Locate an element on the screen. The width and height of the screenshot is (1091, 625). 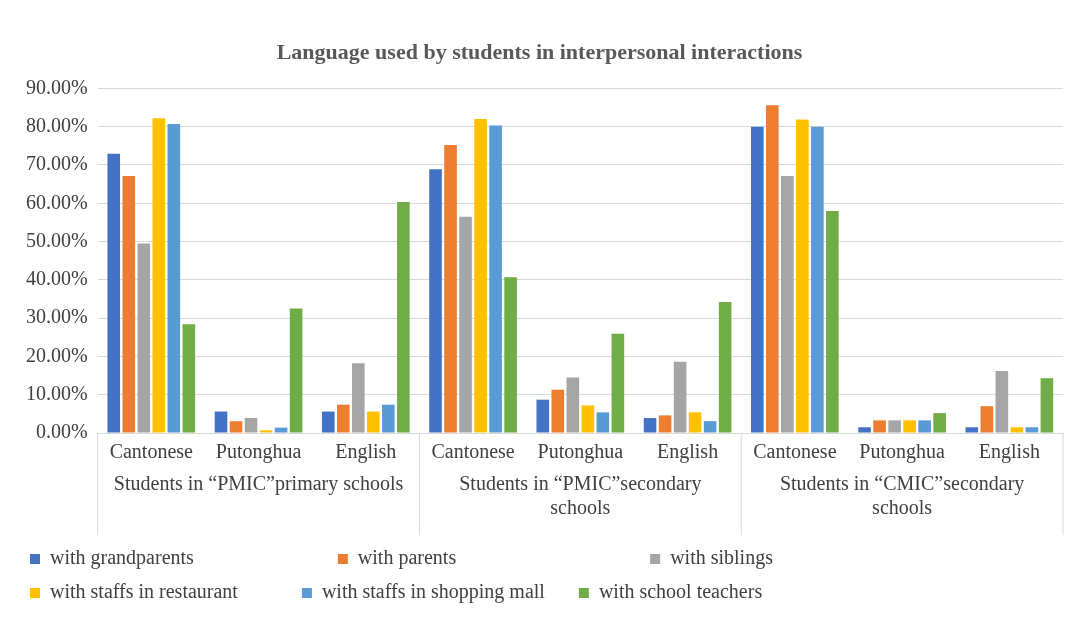
legend-label: with siblings is located at coordinates (806, 558).